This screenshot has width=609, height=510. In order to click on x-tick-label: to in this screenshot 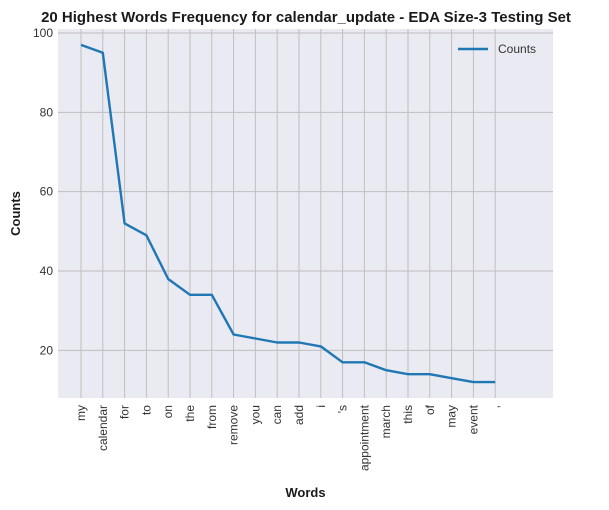, I will do `click(146, 410)`.